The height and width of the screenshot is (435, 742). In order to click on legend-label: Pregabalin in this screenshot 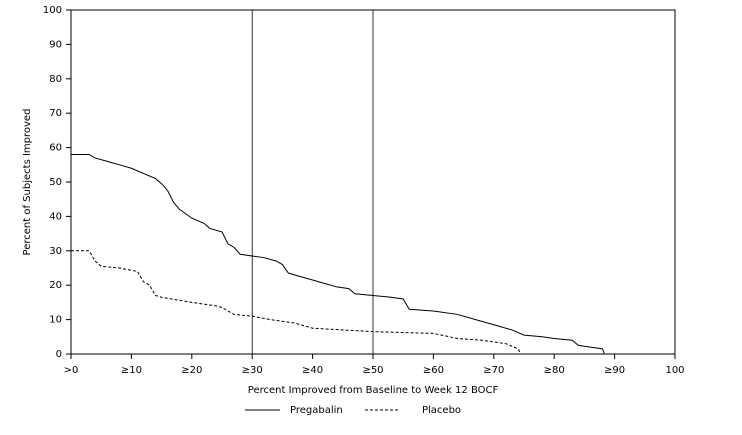, I will do `click(316, 410)`.